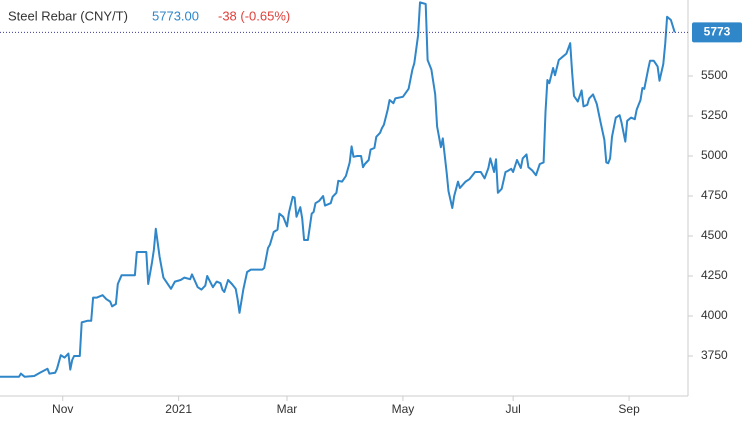 Image resolution: width=753 pixels, height=423 pixels. What do you see at coordinates (62, 409) in the screenshot?
I see `x-tick-label: Nov` at bounding box center [62, 409].